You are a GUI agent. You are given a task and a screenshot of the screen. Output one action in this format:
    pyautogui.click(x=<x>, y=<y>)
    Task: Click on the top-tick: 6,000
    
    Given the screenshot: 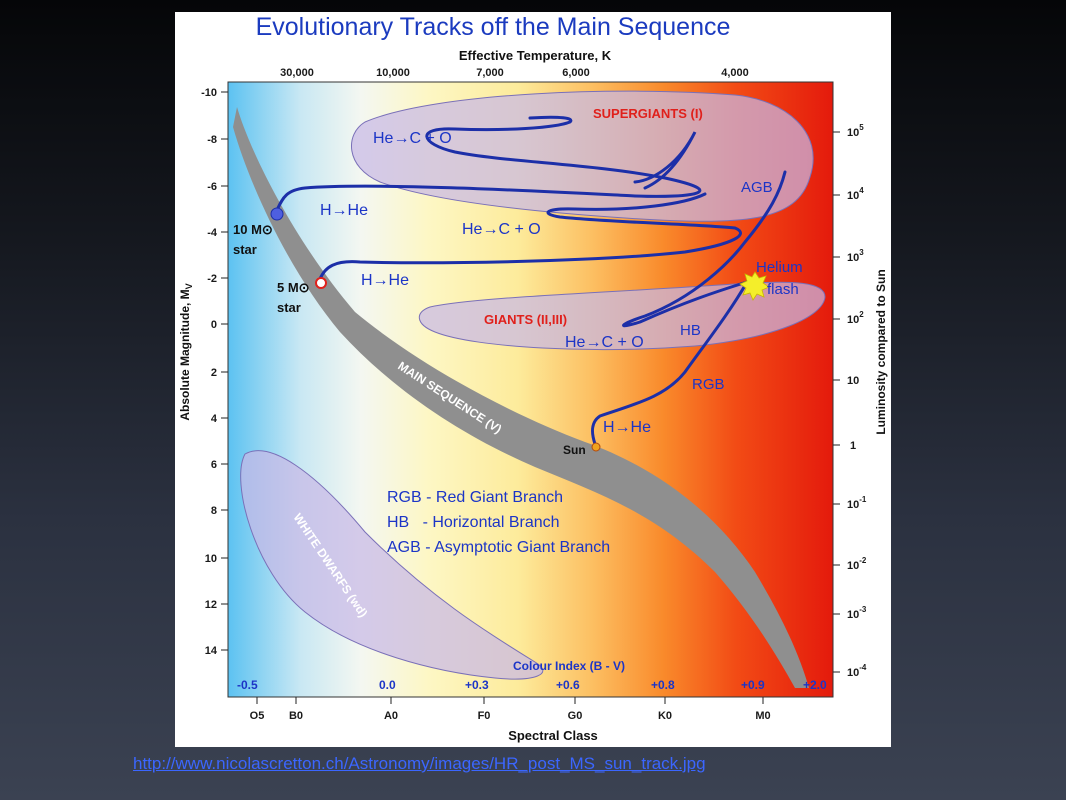 What is the action you would take?
    pyautogui.click(x=576, y=73)
    